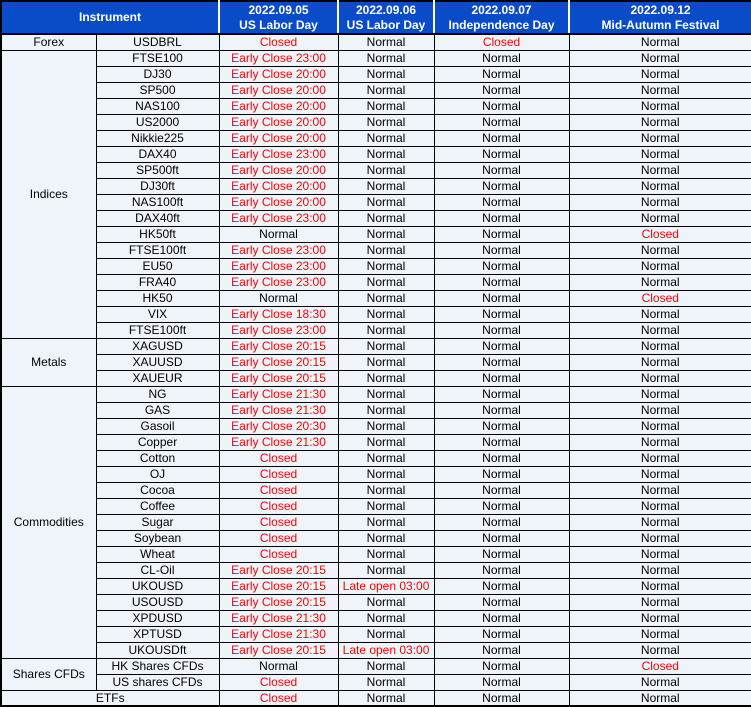  What do you see at coordinates (48, 362) in the screenshot?
I see `category-cell: Metals` at bounding box center [48, 362].